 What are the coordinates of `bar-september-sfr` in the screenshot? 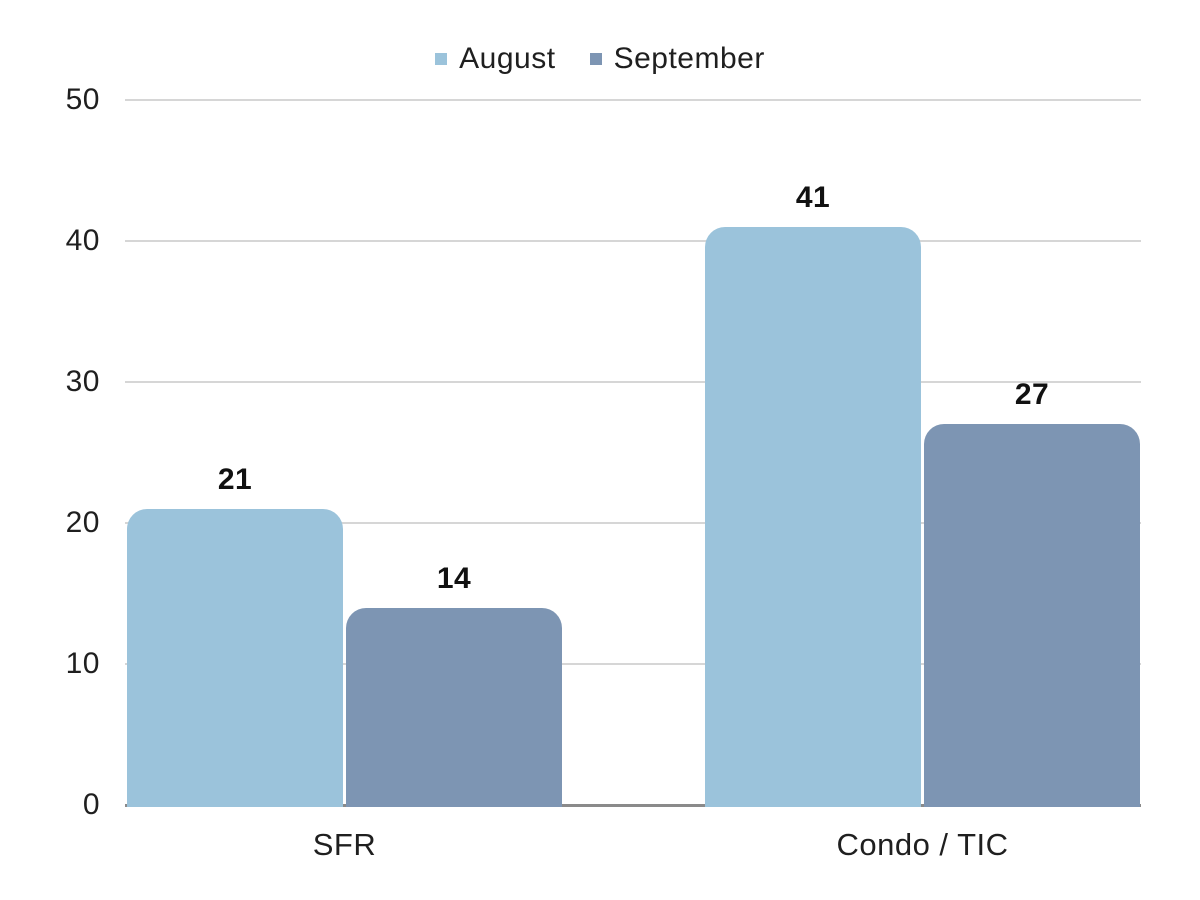 It's located at (454, 707).